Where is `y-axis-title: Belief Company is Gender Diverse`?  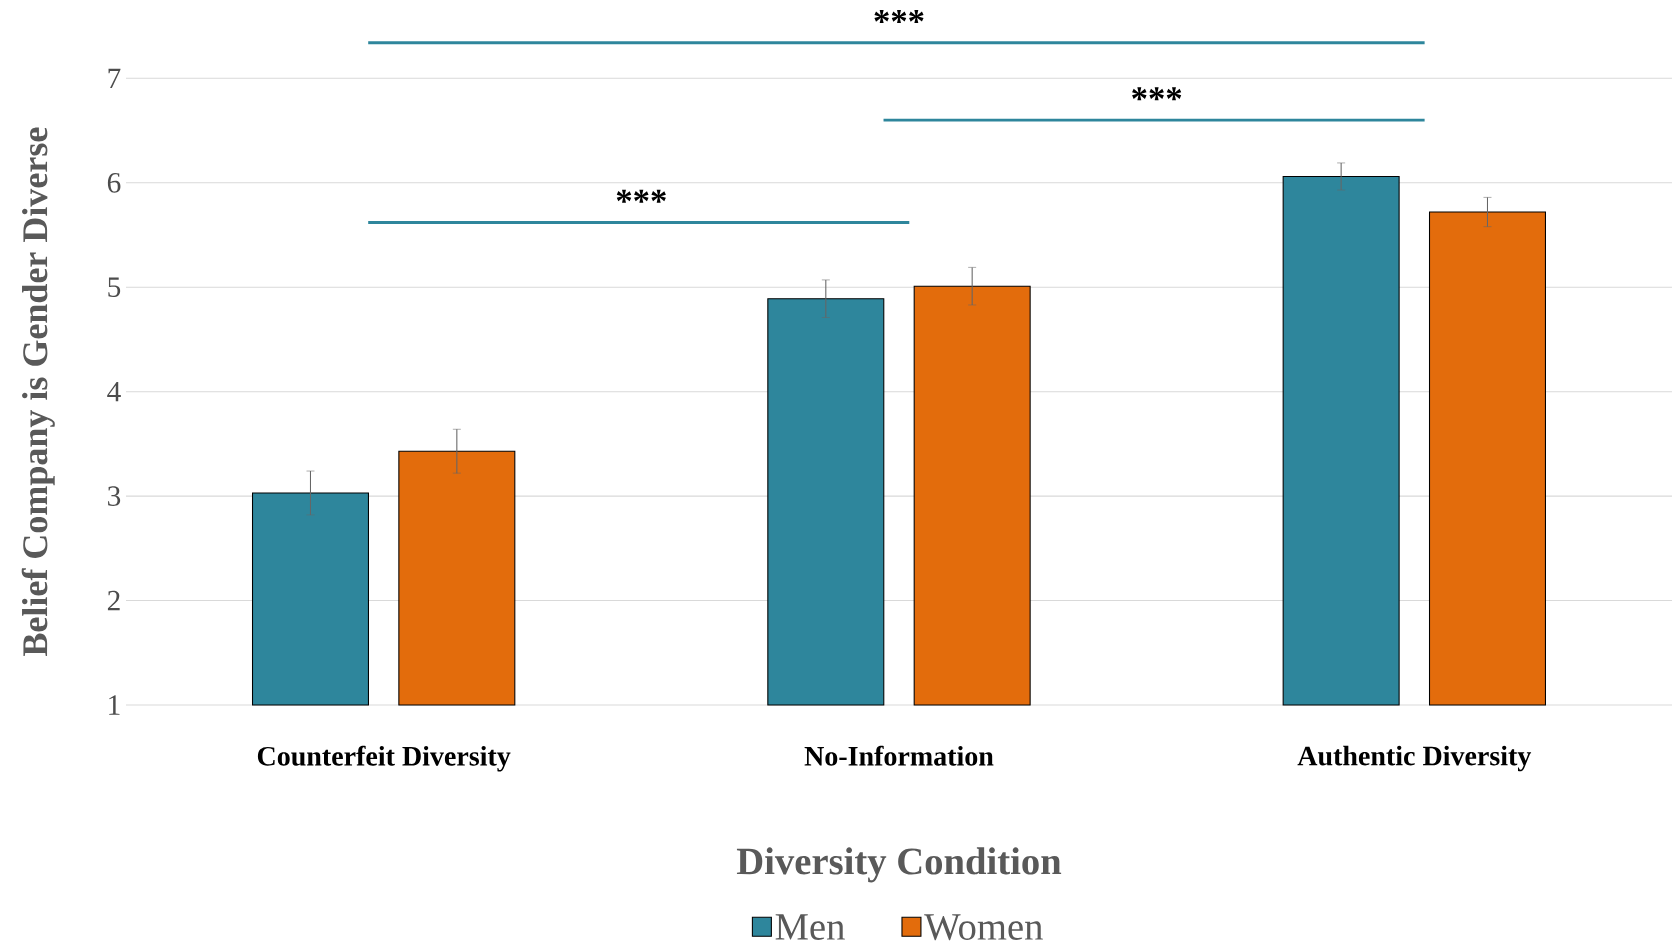 y-axis-title: Belief Company is Gender Diverse is located at coordinates (38, 392).